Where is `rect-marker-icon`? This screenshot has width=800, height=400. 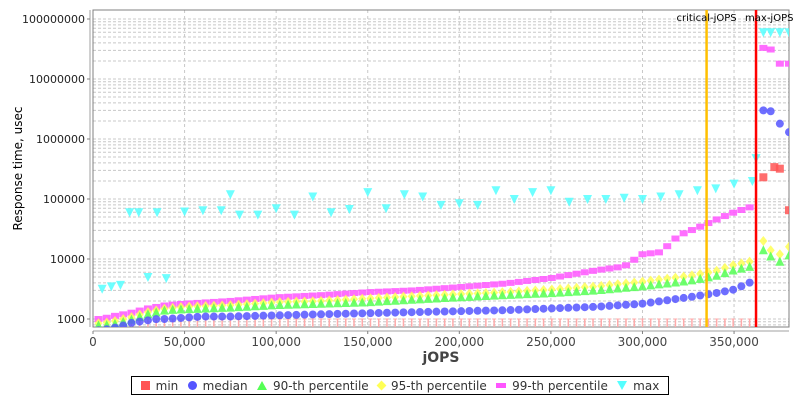
rect-marker-icon is located at coordinates (501, 385).